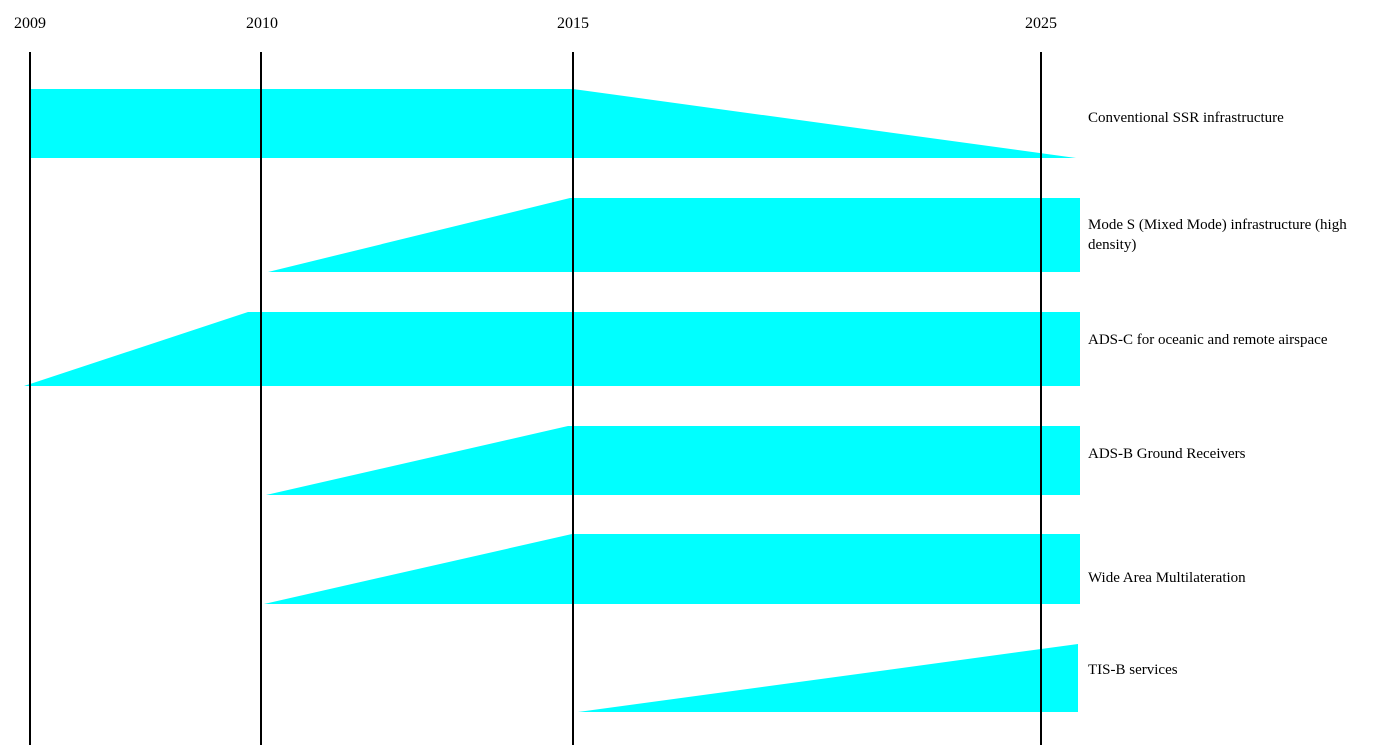 This screenshot has height=745, width=1376. Describe the element at coordinates (828, 678) in the screenshot. I see `band-tis-b-services` at that location.